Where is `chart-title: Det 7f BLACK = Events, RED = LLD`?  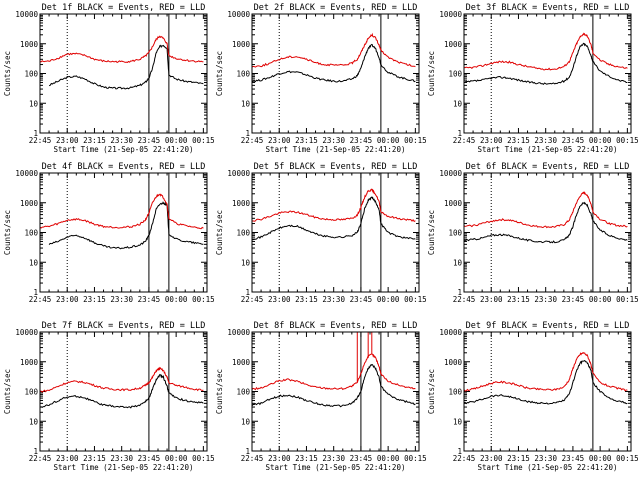 chart-title: Det 7f BLACK = Events, RED = LLD is located at coordinates (124, 326).